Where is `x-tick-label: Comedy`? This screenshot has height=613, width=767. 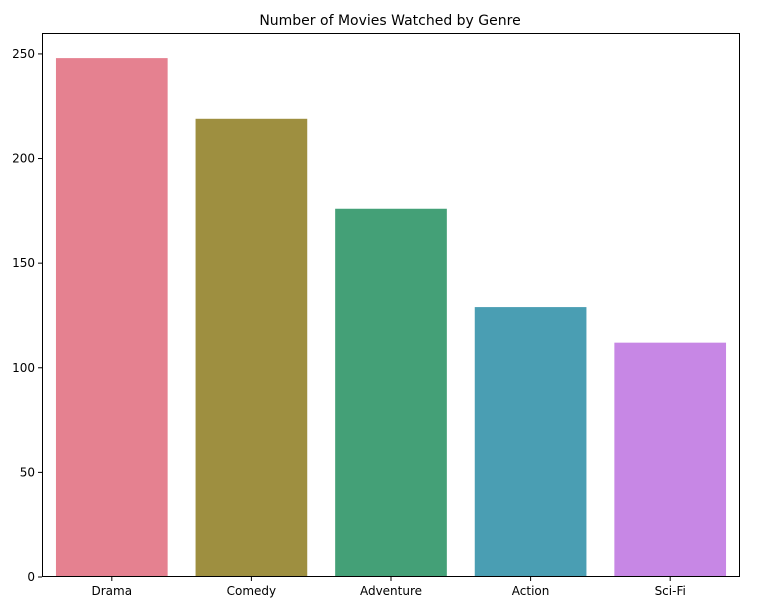 x-tick-label: Comedy is located at coordinates (252, 591).